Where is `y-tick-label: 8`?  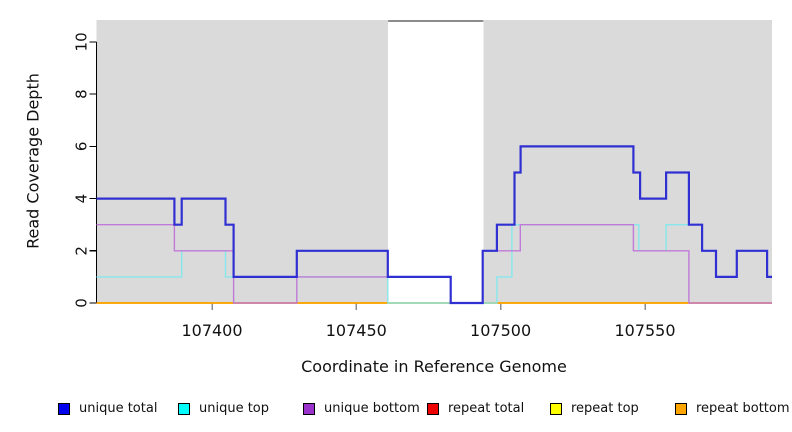
y-tick-label: 8 is located at coordinates (82, 94).